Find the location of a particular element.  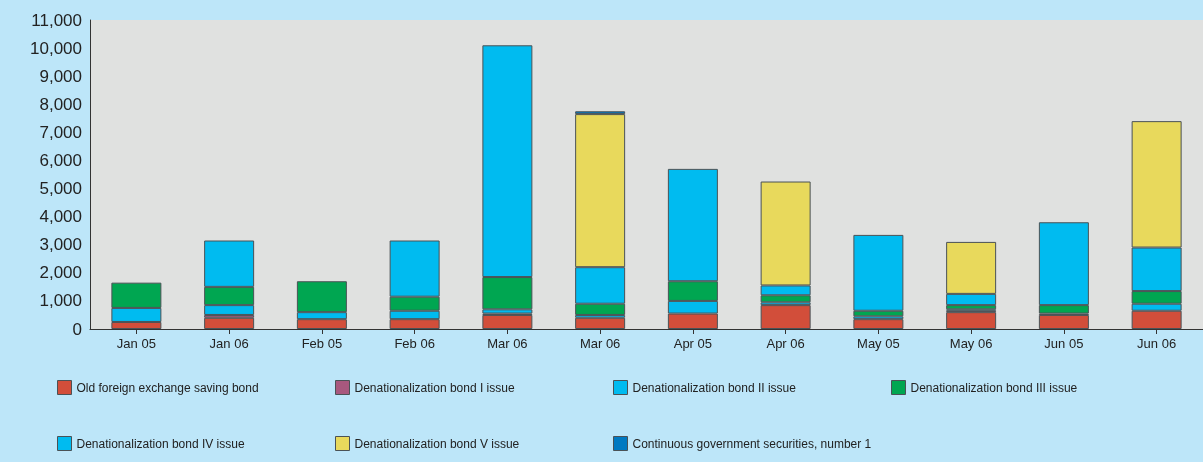

y-tick-label: 6,000 is located at coordinates (60, 160).